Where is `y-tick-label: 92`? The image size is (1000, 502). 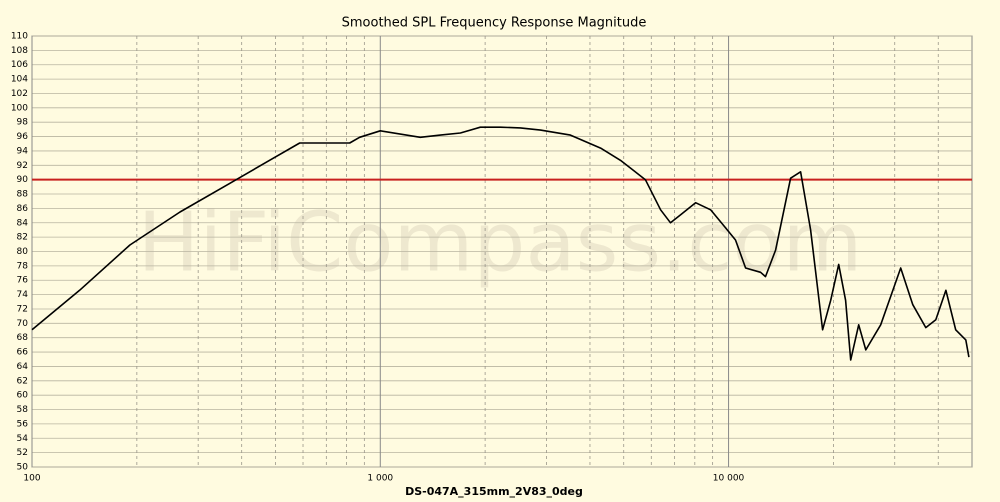
y-tick-label: 92 is located at coordinates (22, 166).